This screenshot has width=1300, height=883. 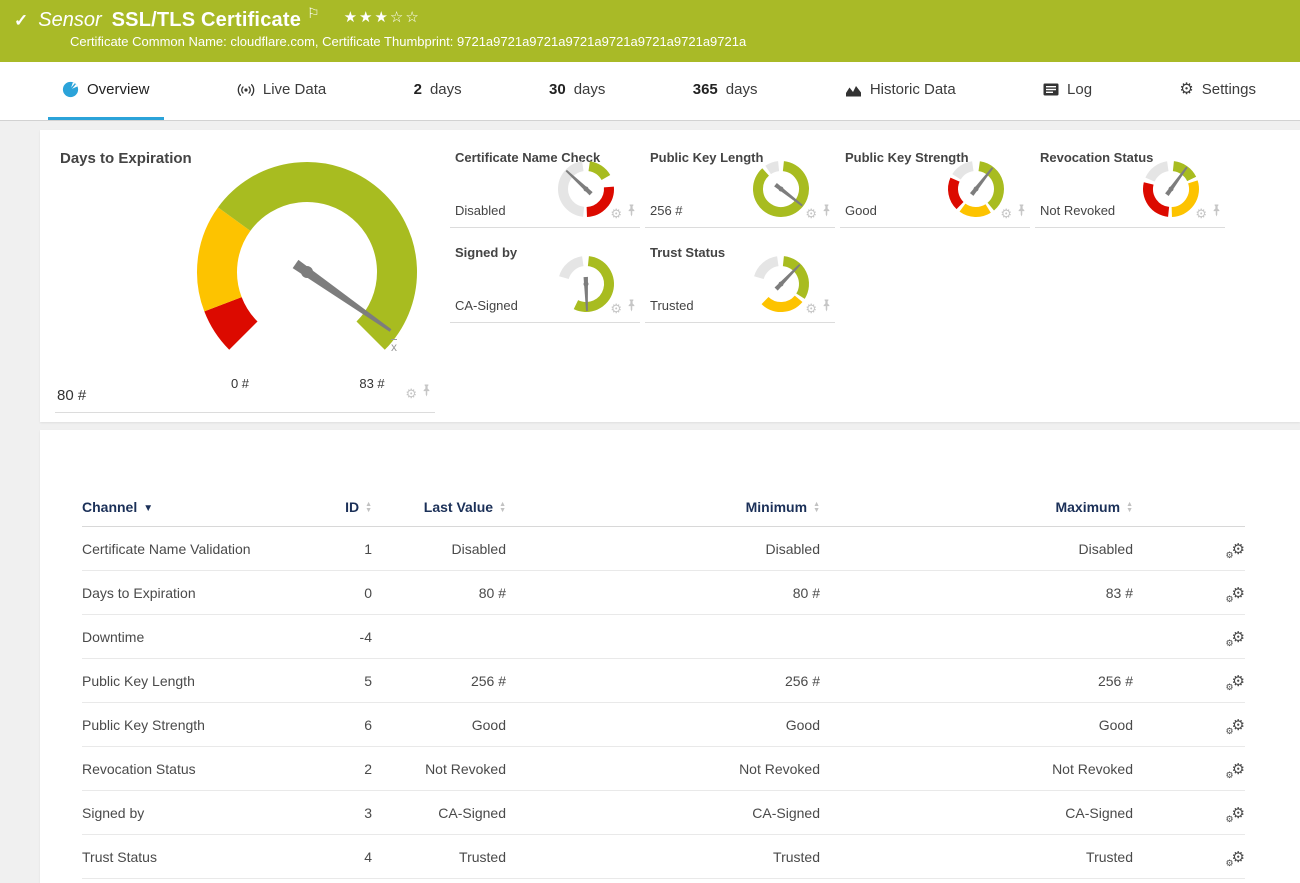 I want to click on gauge-cell-certificate-name-check: Certificate Name Check Disabled ⚙, so click(x=545, y=184).